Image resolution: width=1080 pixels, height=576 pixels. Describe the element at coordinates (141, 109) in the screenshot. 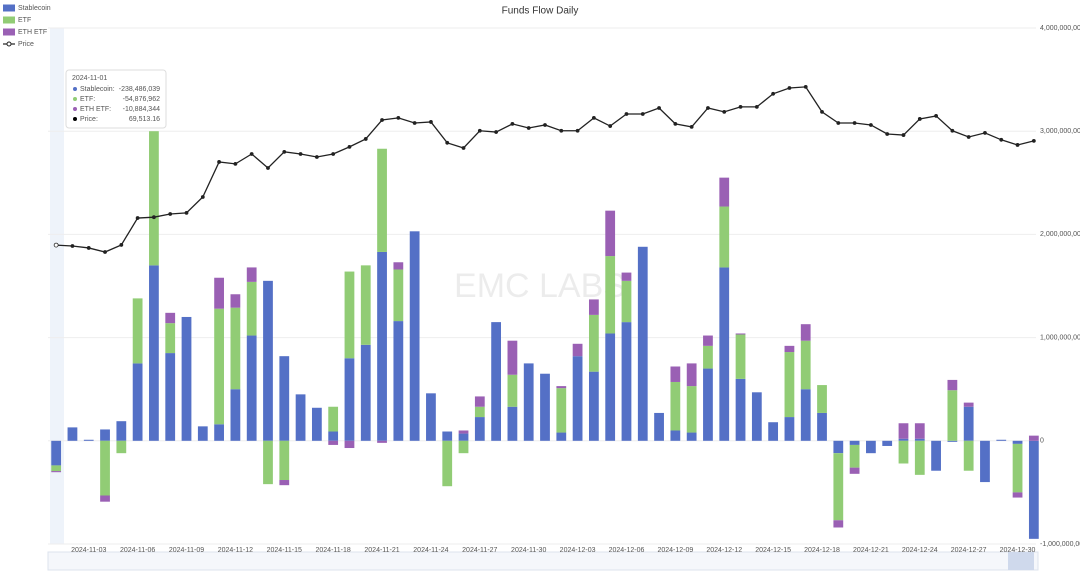

I see `tooltip-value: -10,884,344` at that location.